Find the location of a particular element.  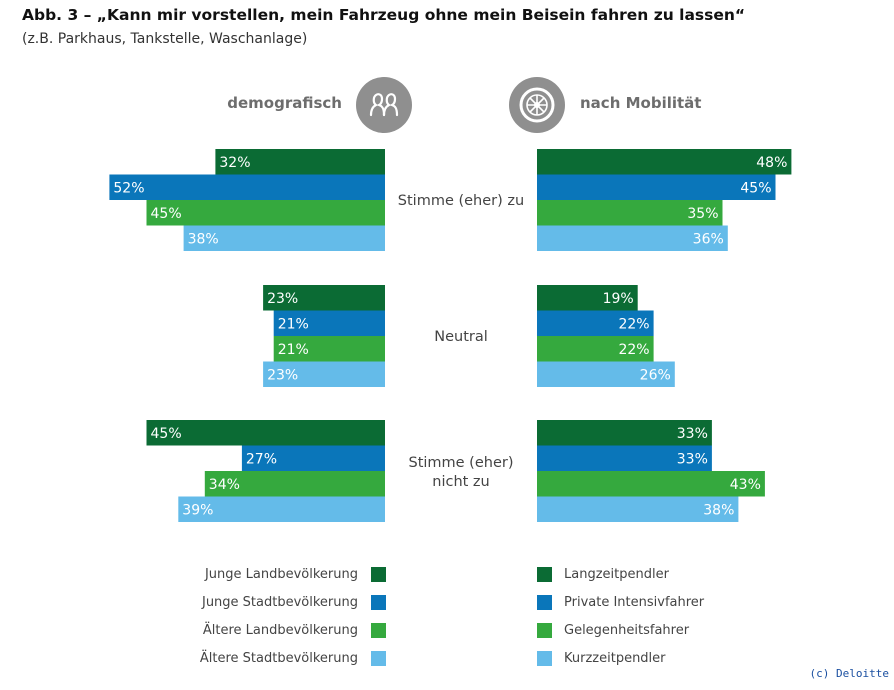

legend-label: Private Intensivfahrer is located at coordinates (634, 602).